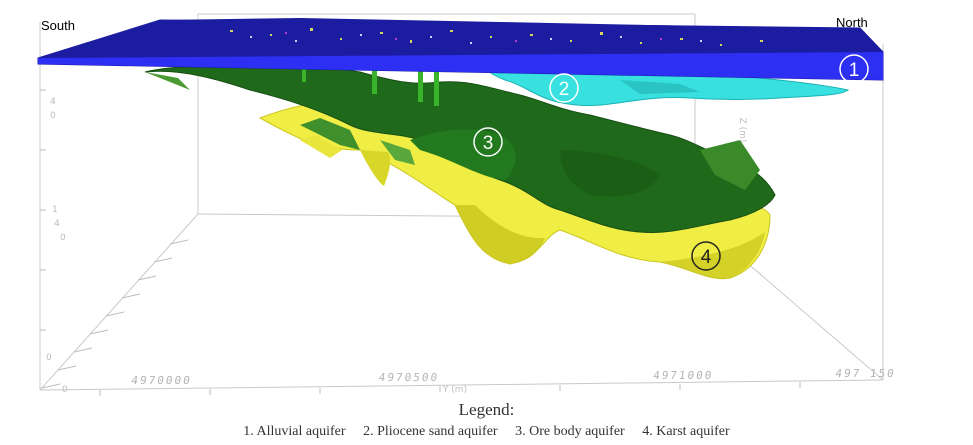 The height and width of the screenshot is (445, 973). I want to click on y-tick-label: 4970500, so click(409, 377).